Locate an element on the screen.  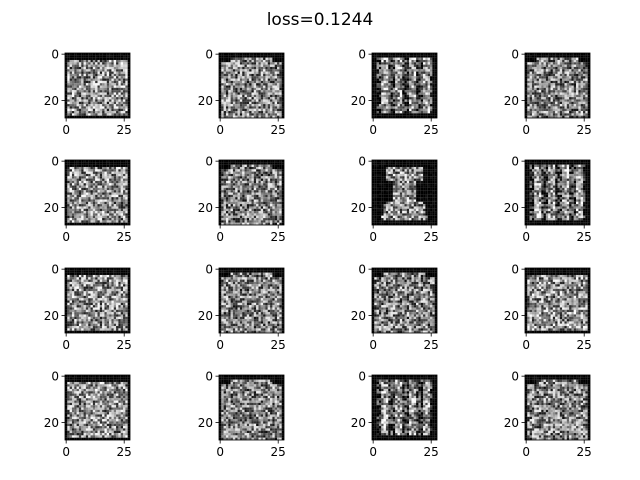
x-tick-label: 25 is located at coordinates (431, 130).